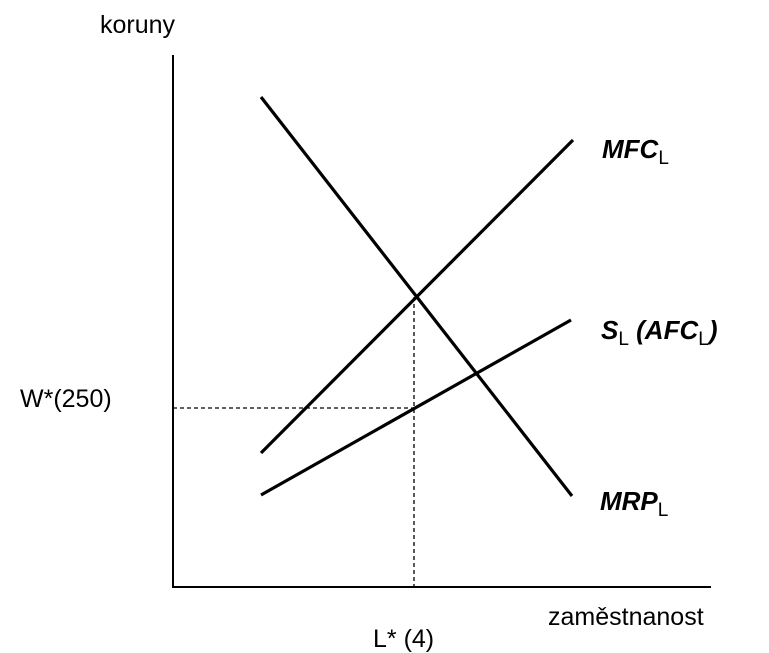  What do you see at coordinates (416, 407) in the screenshot?
I see `supply-curve` at bounding box center [416, 407].